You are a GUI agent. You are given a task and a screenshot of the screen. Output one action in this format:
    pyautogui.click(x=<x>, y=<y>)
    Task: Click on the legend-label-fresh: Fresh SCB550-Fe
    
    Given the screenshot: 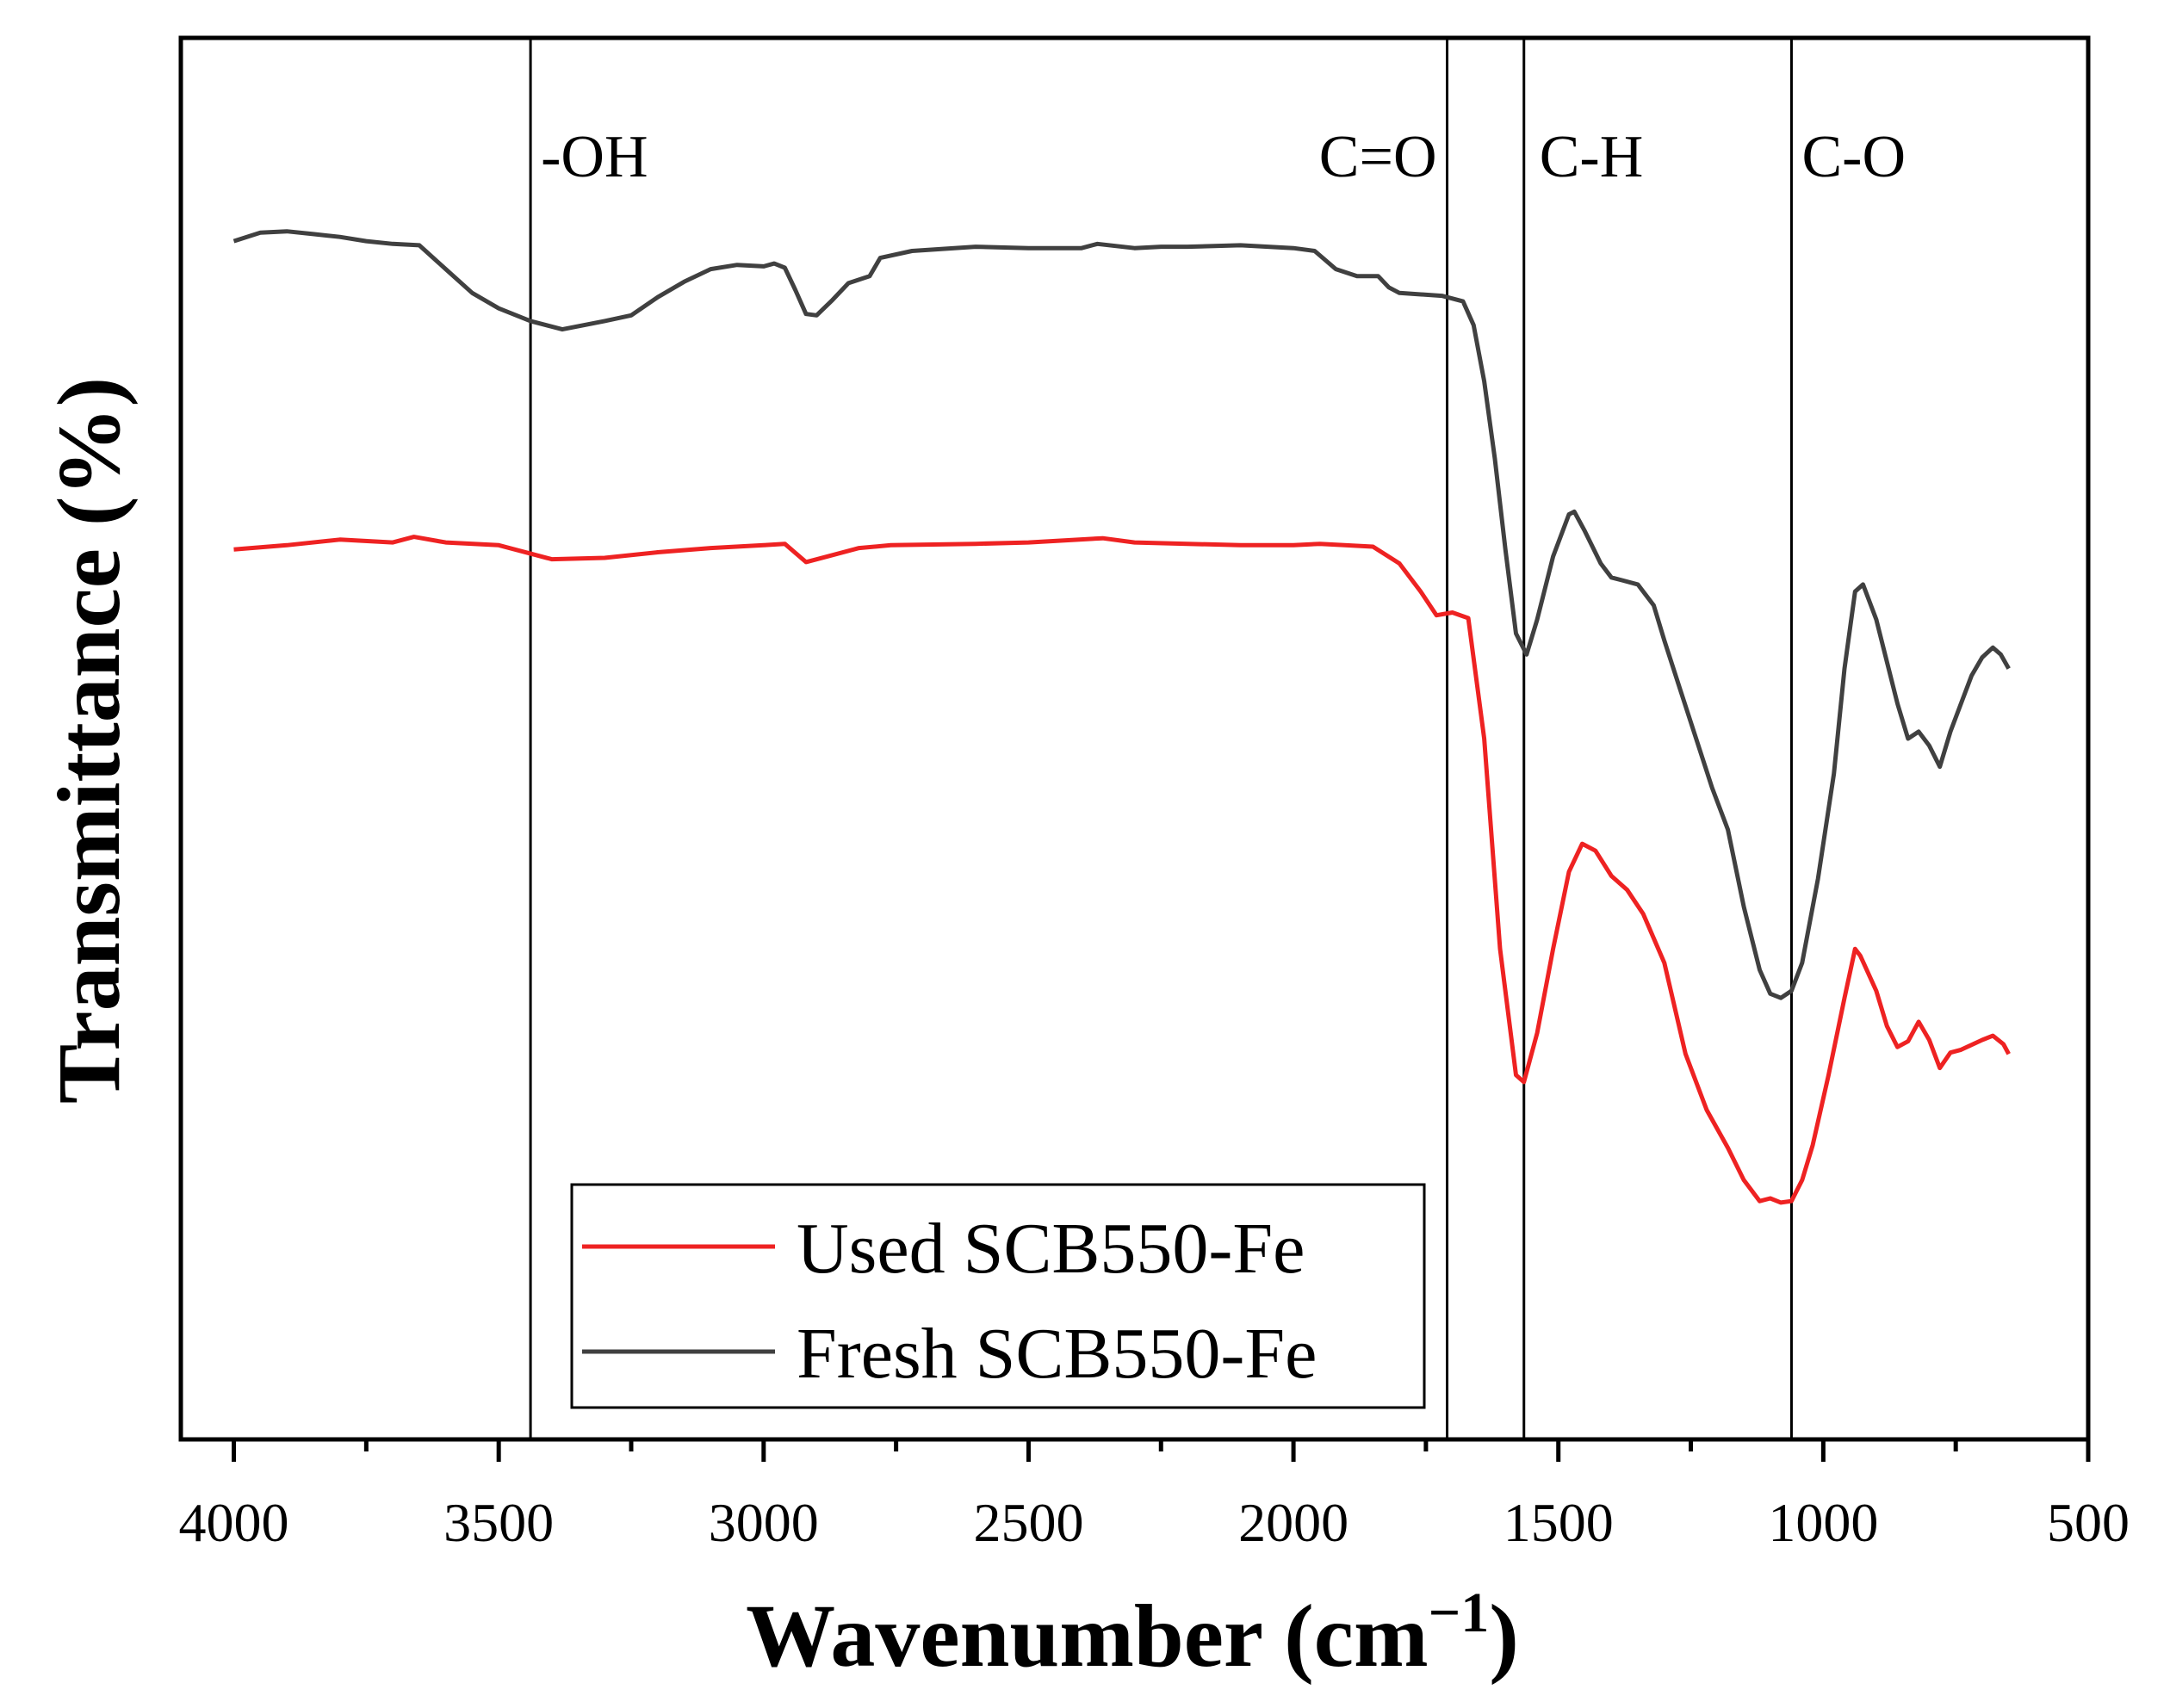 What is the action you would take?
    pyautogui.click(x=1057, y=1354)
    